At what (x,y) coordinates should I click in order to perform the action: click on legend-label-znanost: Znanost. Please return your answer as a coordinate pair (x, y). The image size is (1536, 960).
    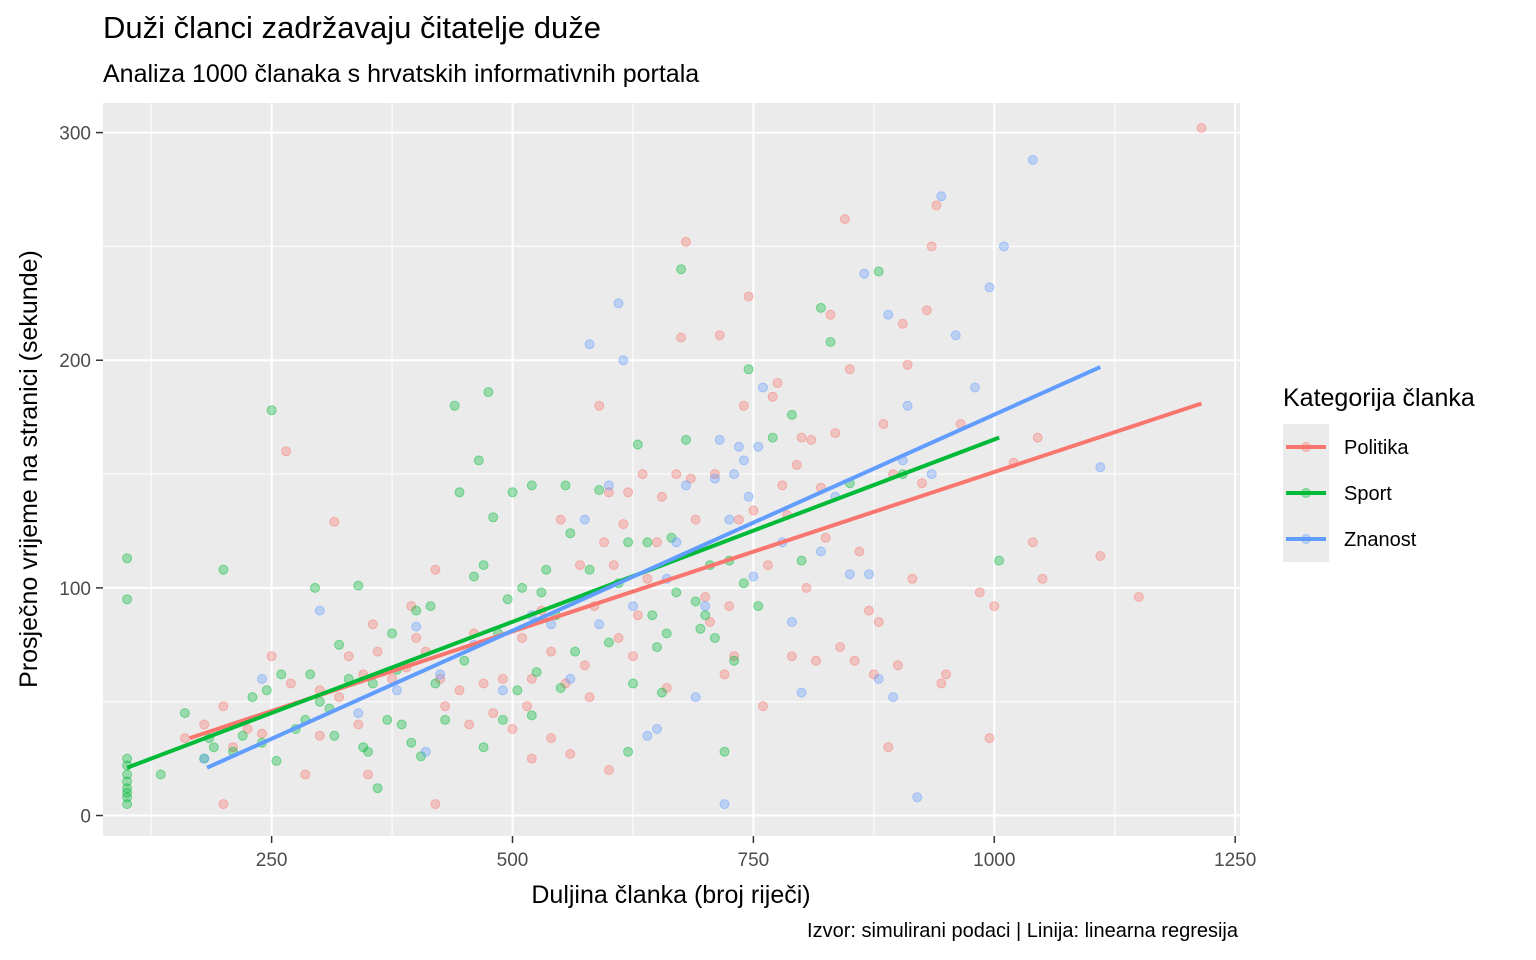
    Looking at the image, I should click on (1380, 540).